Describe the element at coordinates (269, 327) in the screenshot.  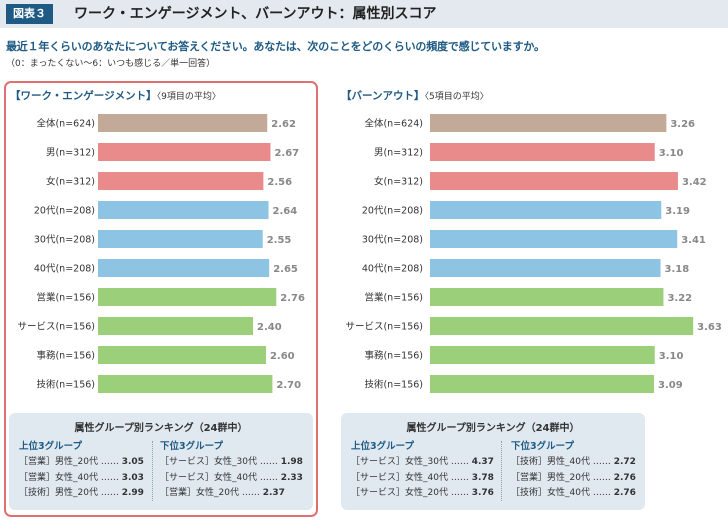
I see `engagement-value-label: 2.40` at that location.